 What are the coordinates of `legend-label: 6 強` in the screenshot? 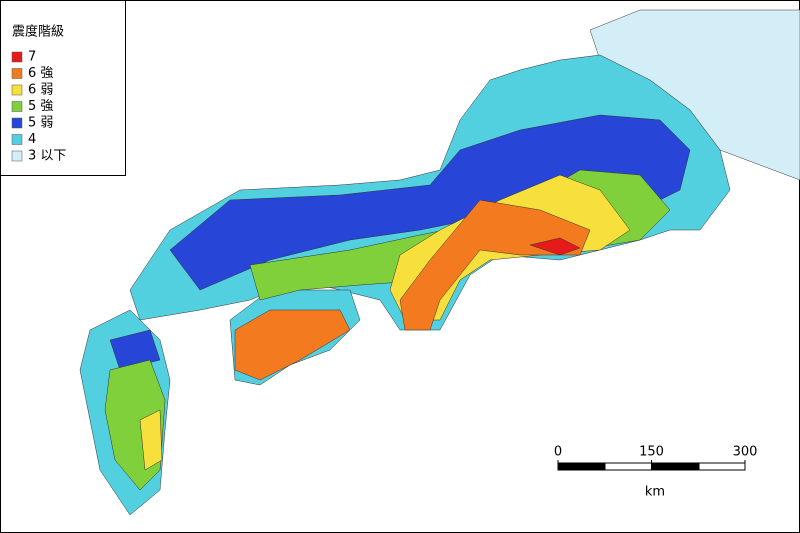 It's located at (40, 73).